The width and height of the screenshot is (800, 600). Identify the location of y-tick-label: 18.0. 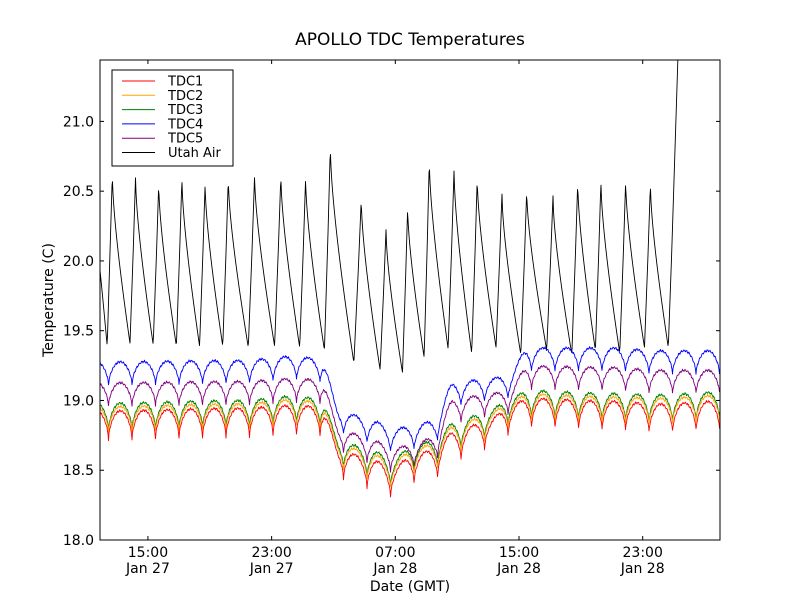
(78, 541).